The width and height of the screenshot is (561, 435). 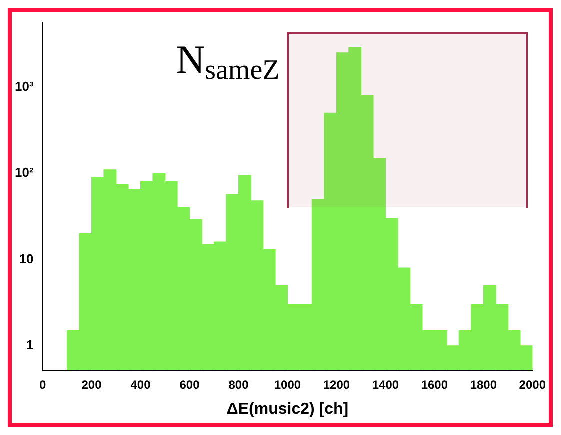 I want to click on x-tick-label: 2000, so click(x=532, y=385).